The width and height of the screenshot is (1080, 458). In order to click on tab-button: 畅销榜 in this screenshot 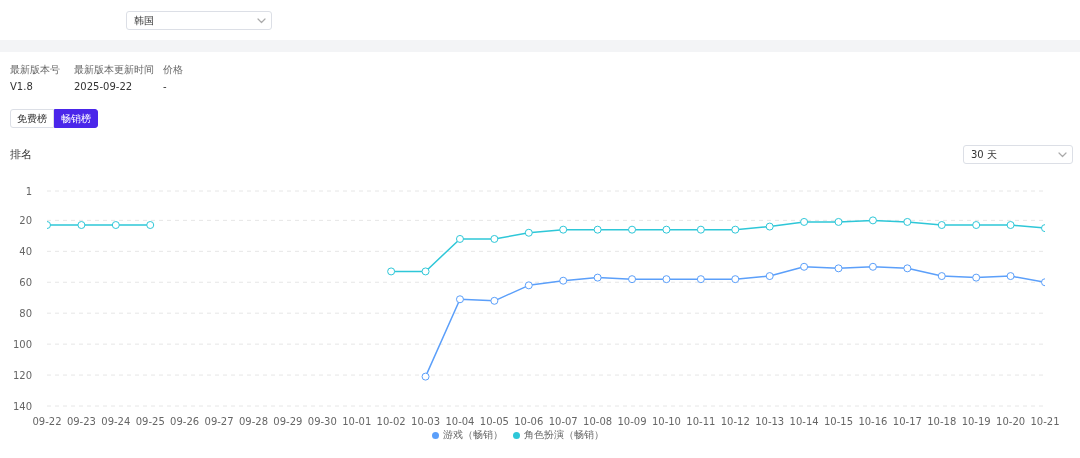, I will do `click(76, 118)`.